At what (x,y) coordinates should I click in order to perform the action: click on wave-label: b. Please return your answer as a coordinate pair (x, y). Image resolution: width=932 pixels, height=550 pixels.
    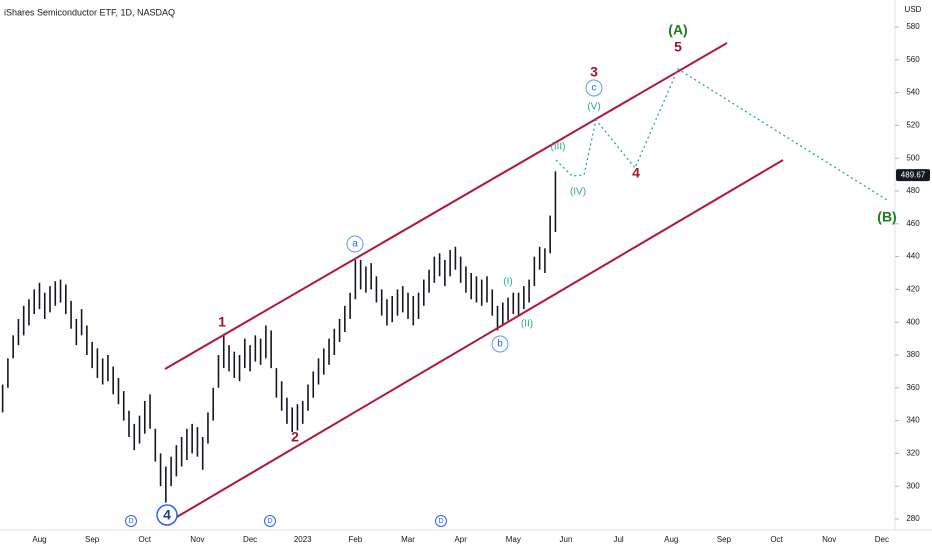
    Looking at the image, I should click on (500, 344).